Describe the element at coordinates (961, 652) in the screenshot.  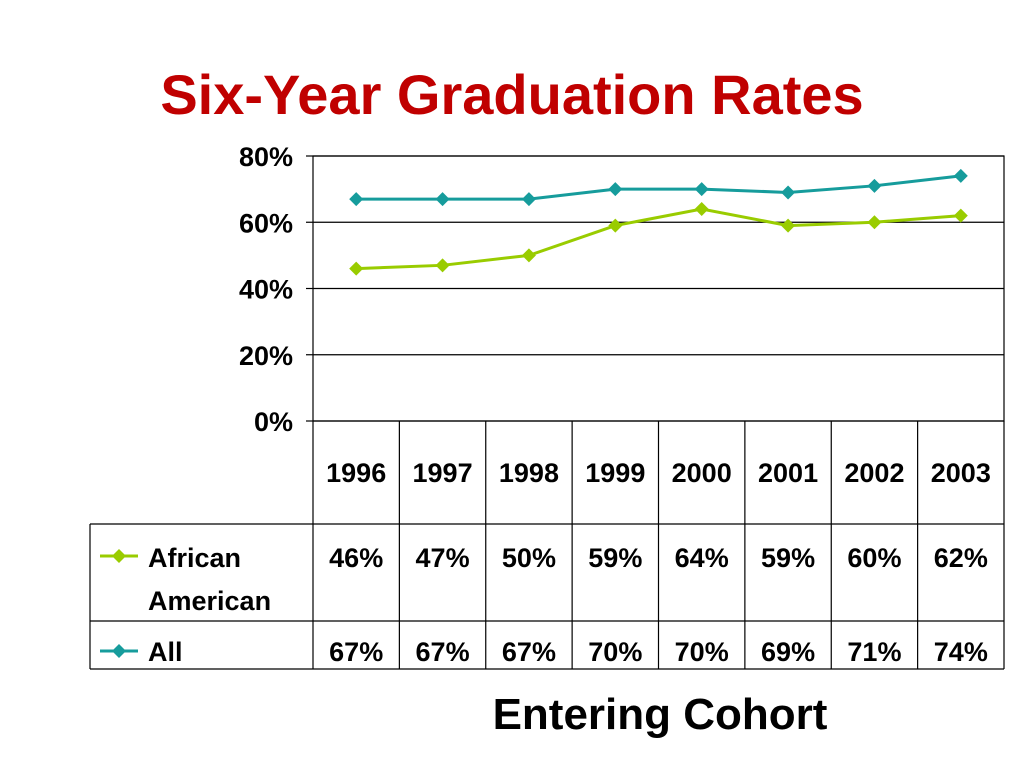
I see `data-table-cell: 74%` at that location.